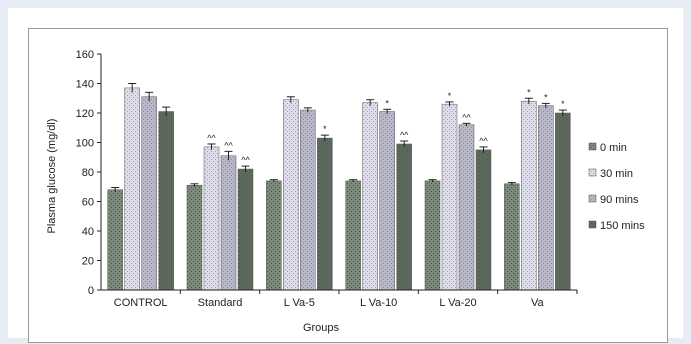  Describe the element at coordinates (85, 85) in the screenshot. I see `y-tick-label: 140` at that location.